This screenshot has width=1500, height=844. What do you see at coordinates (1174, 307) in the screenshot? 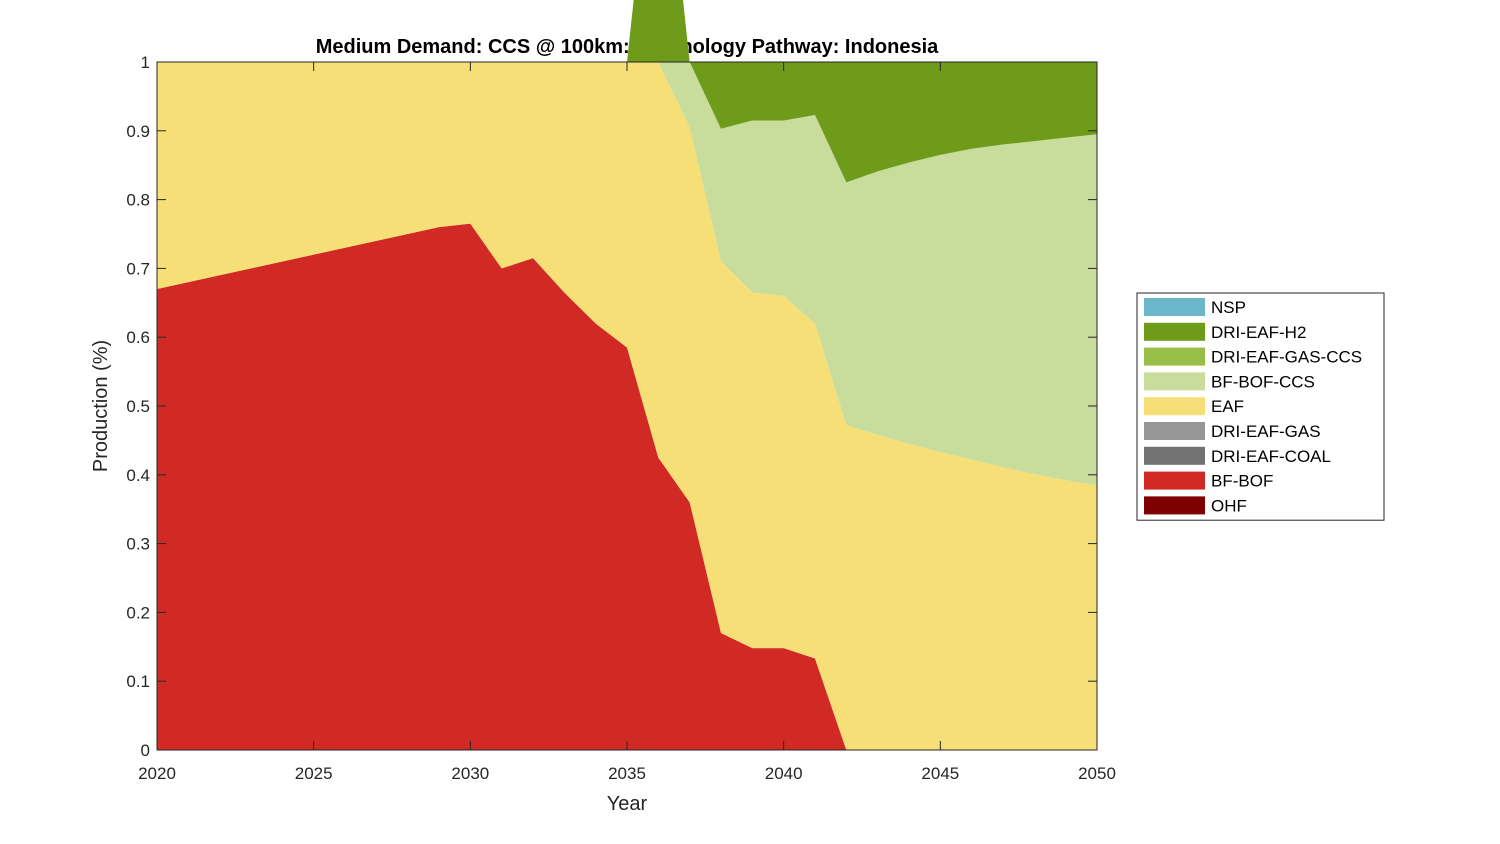
I see `legend-swatch-nsp` at bounding box center [1174, 307].